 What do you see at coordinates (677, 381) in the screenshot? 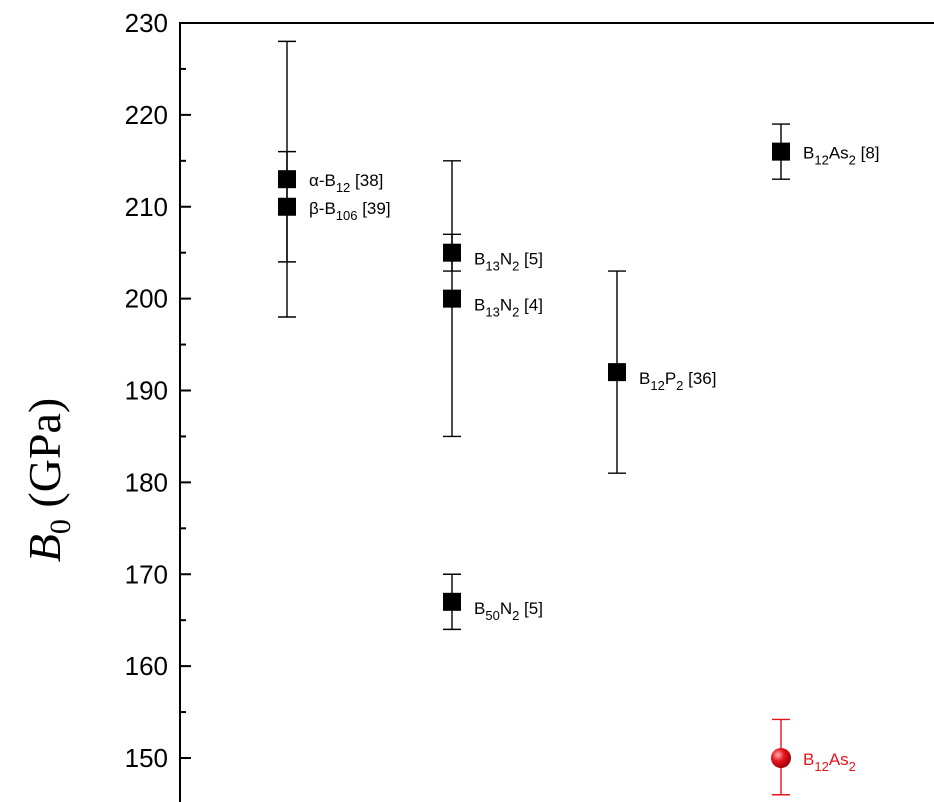
I see `point-label: B12P2 [36]` at bounding box center [677, 381].